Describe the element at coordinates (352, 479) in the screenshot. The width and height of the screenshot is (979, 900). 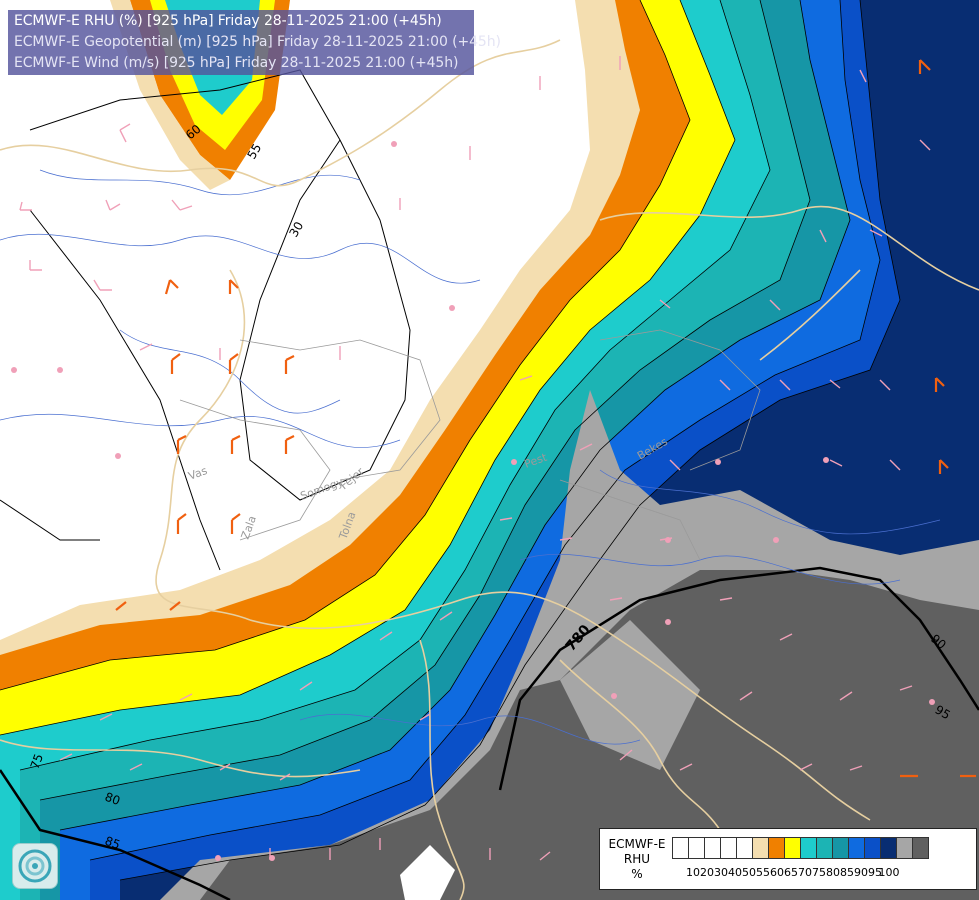
I see `region-label-fejer: Fejer` at that location.